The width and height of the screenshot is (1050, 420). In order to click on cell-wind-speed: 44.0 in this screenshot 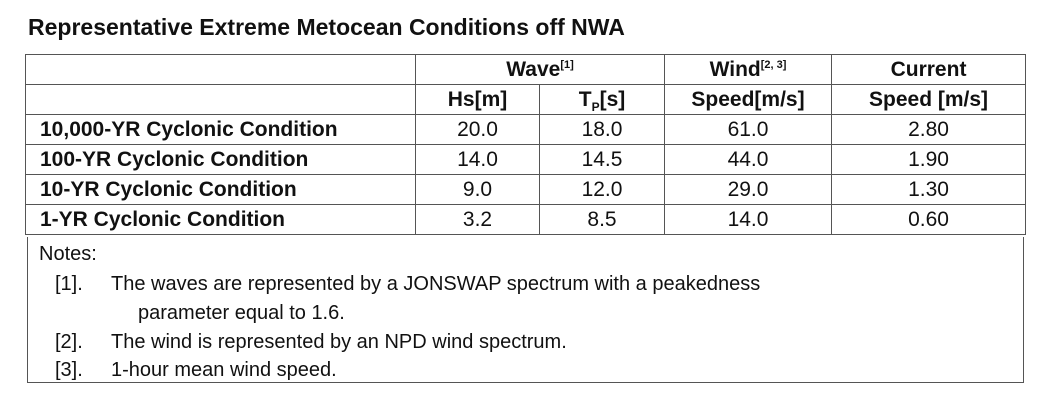, I will do `click(748, 159)`.